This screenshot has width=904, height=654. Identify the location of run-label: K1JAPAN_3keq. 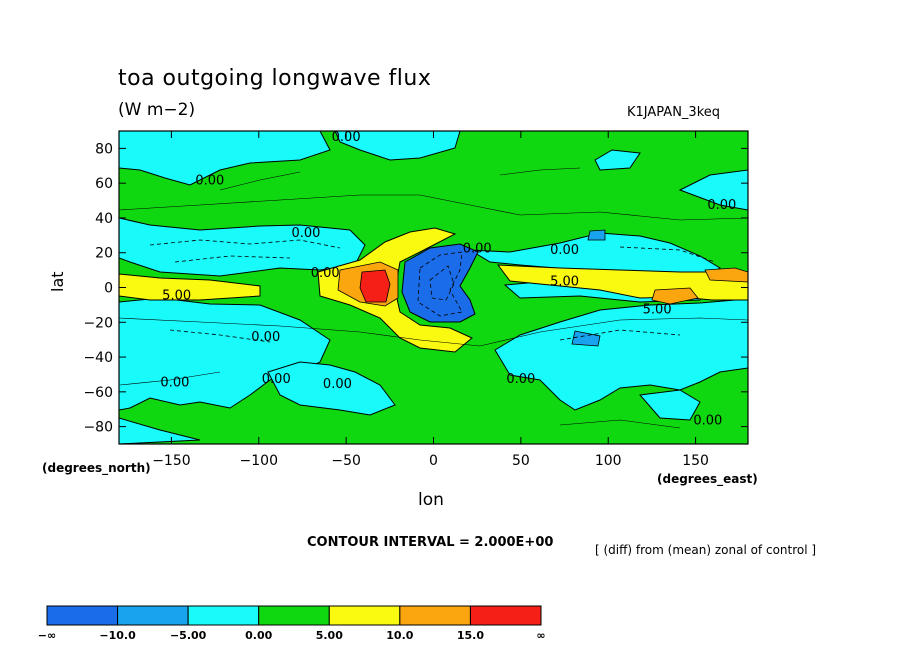
(674, 112).